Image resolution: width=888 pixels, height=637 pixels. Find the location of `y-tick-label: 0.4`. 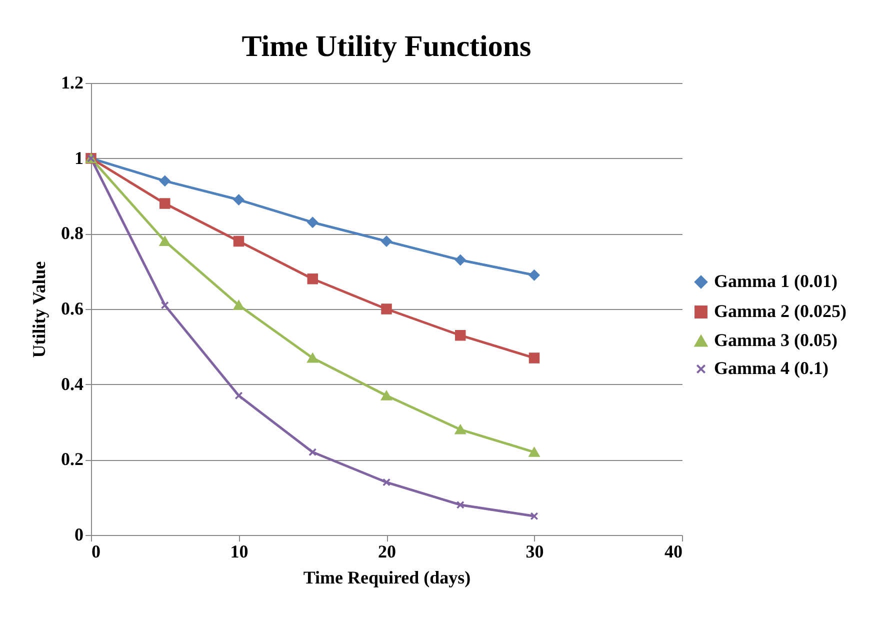

y-tick-label: 0.4 is located at coordinates (72, 384).